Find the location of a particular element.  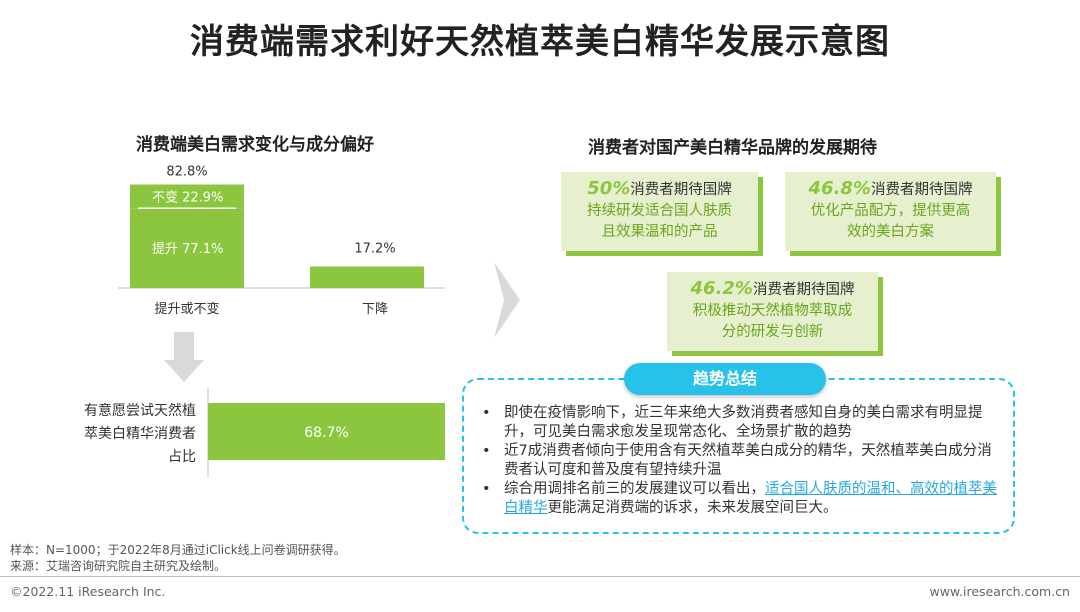

category-label: 提升或不变 is located at coordinates (186, 309).